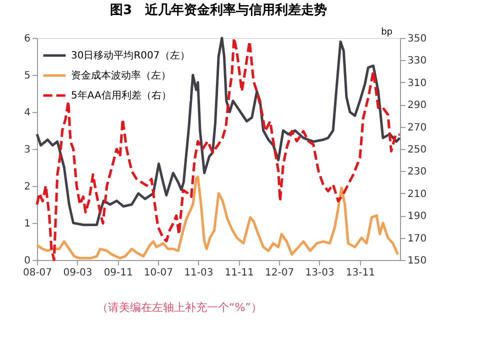  What do you see at coordinates (417, 172) in the screenshot?
I see `y2-tick-label: 230` at bounding box center [417, 172].